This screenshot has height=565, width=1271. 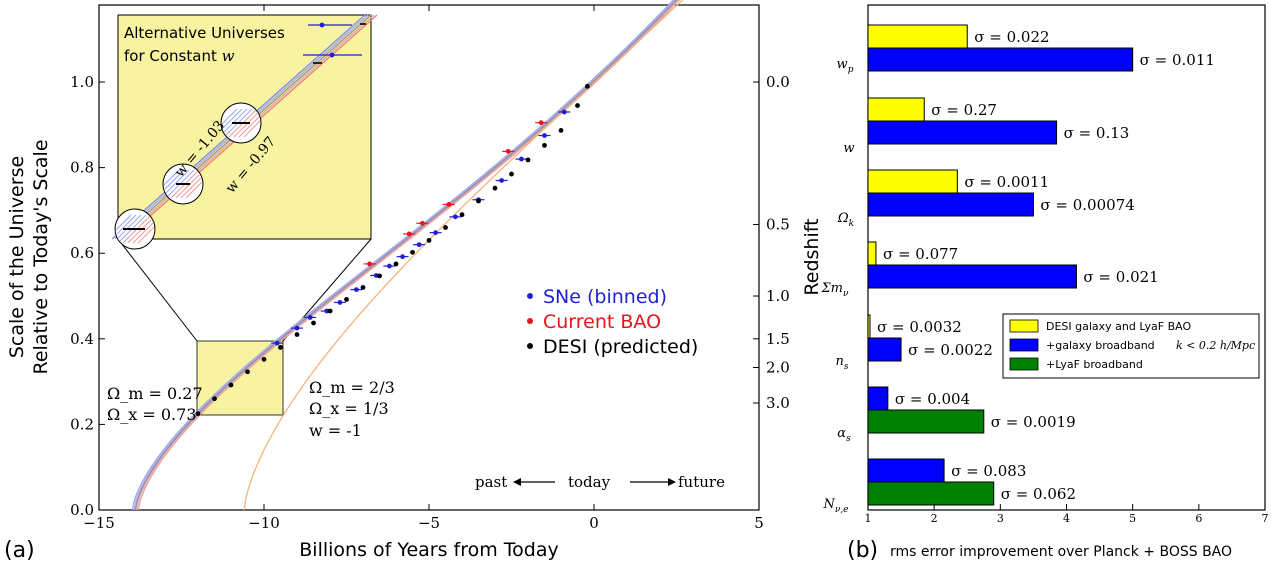 I want to click on redshift-tick-label: 0.5, so click(x=778, y=225).